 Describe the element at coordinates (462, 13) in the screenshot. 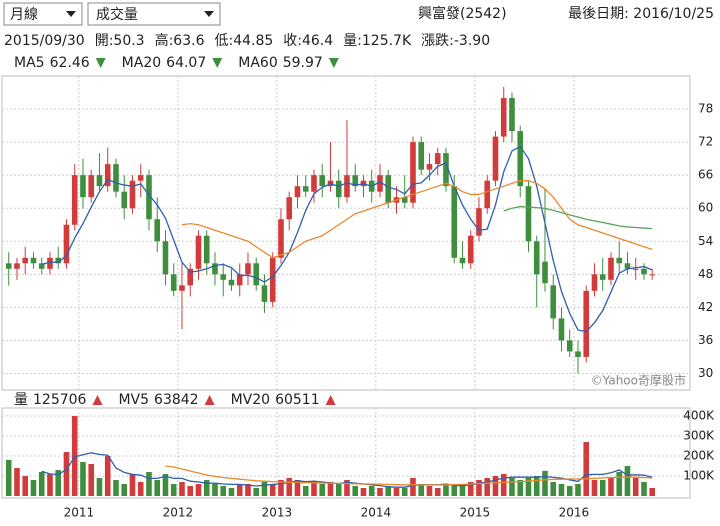

I see `stock-name: 興富發(2542)` at that location.